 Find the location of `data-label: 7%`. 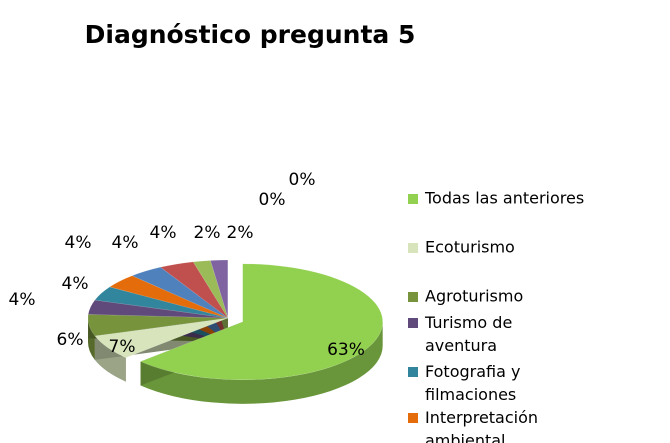

data-label: 7% is located at coordinates (122, 347).